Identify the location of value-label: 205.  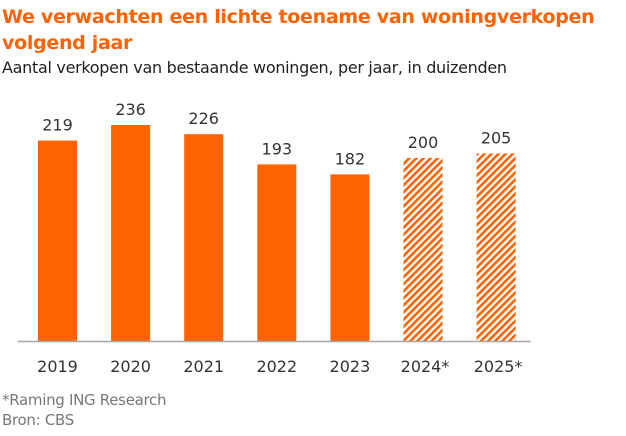
(496, 137).